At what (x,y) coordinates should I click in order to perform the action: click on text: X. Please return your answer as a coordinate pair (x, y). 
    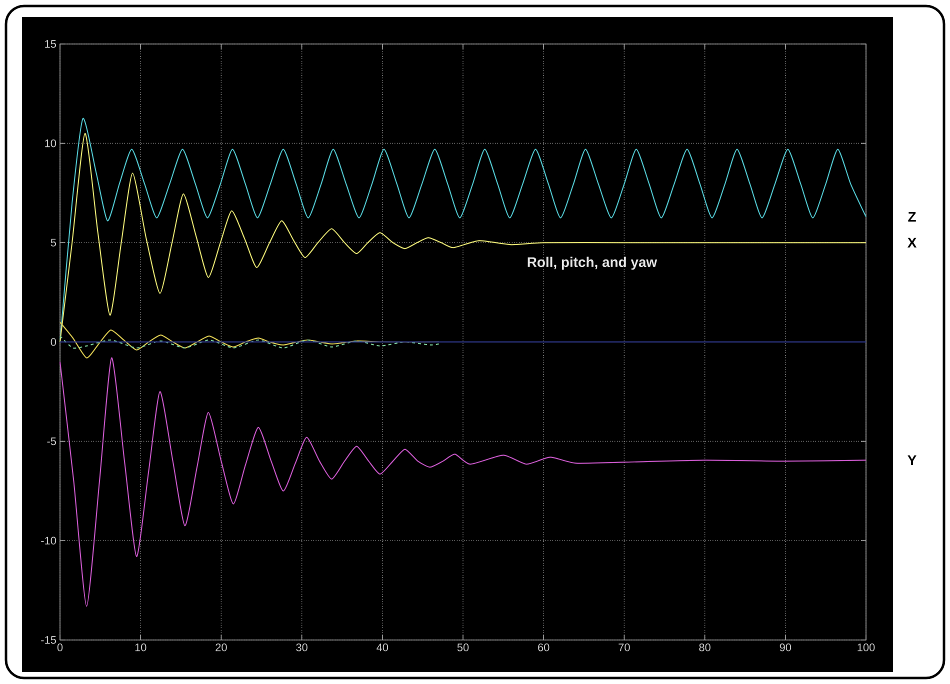
    Looking at the image, I should click on (912, 243).